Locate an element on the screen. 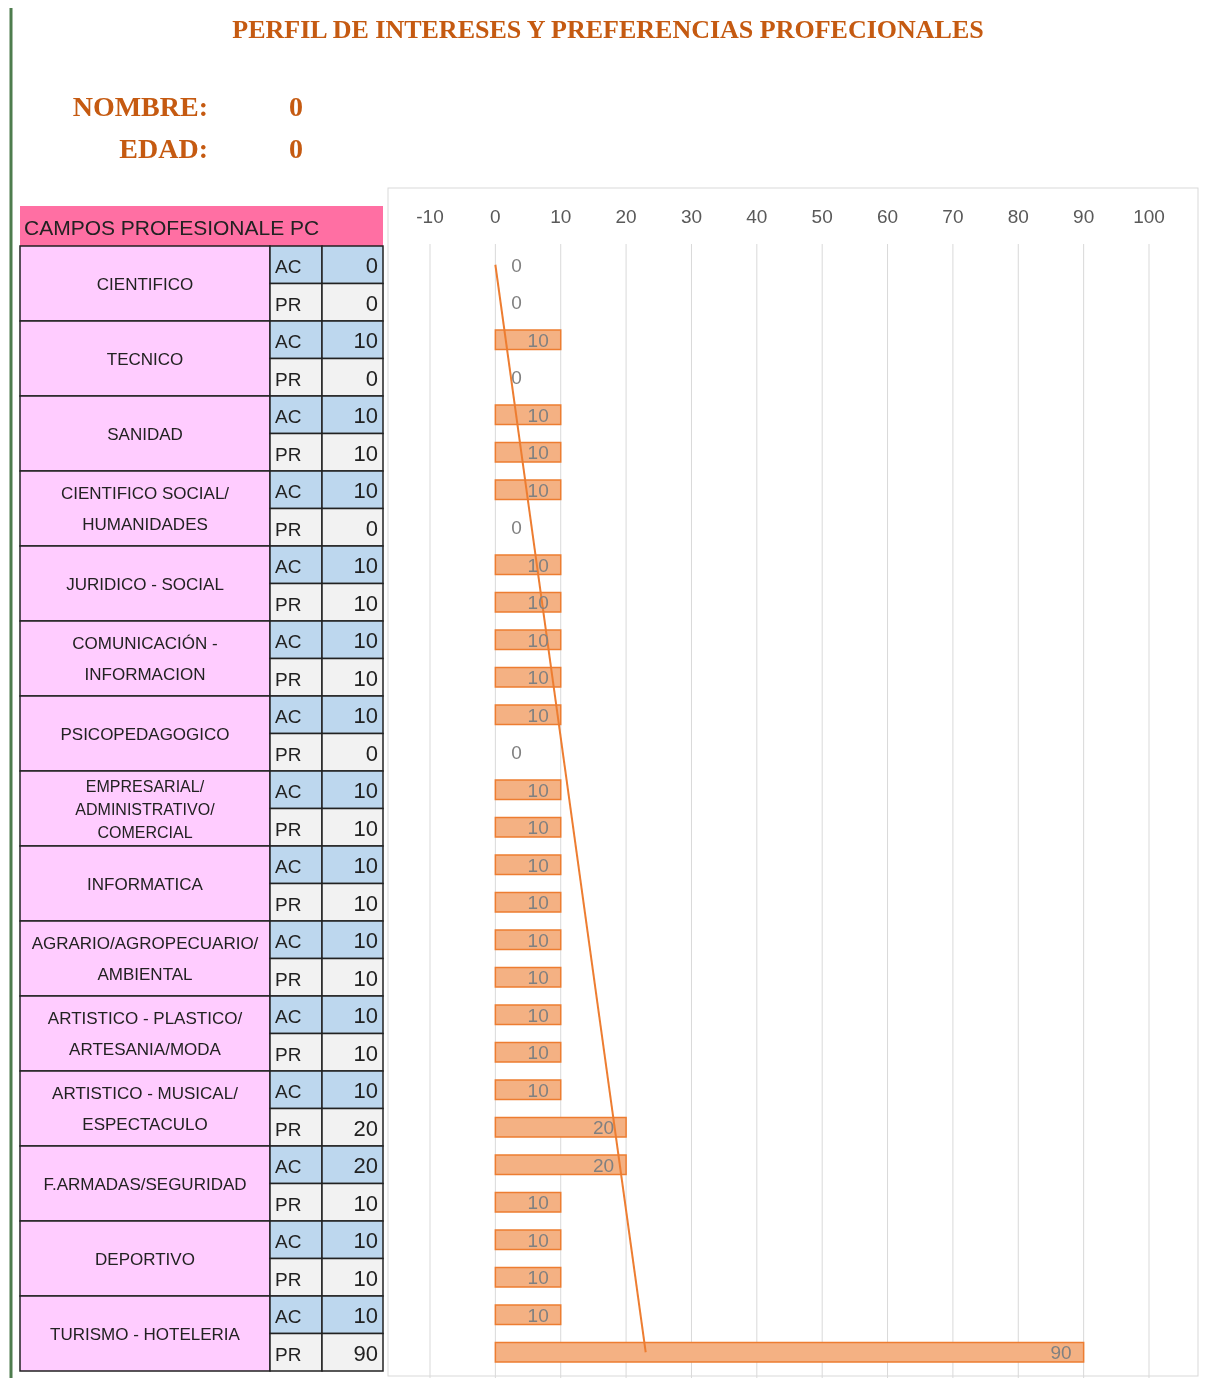 The height and width of the screenshot is (1378, 1223). x-tick-label: 20 is located at coordinates (626, 216).